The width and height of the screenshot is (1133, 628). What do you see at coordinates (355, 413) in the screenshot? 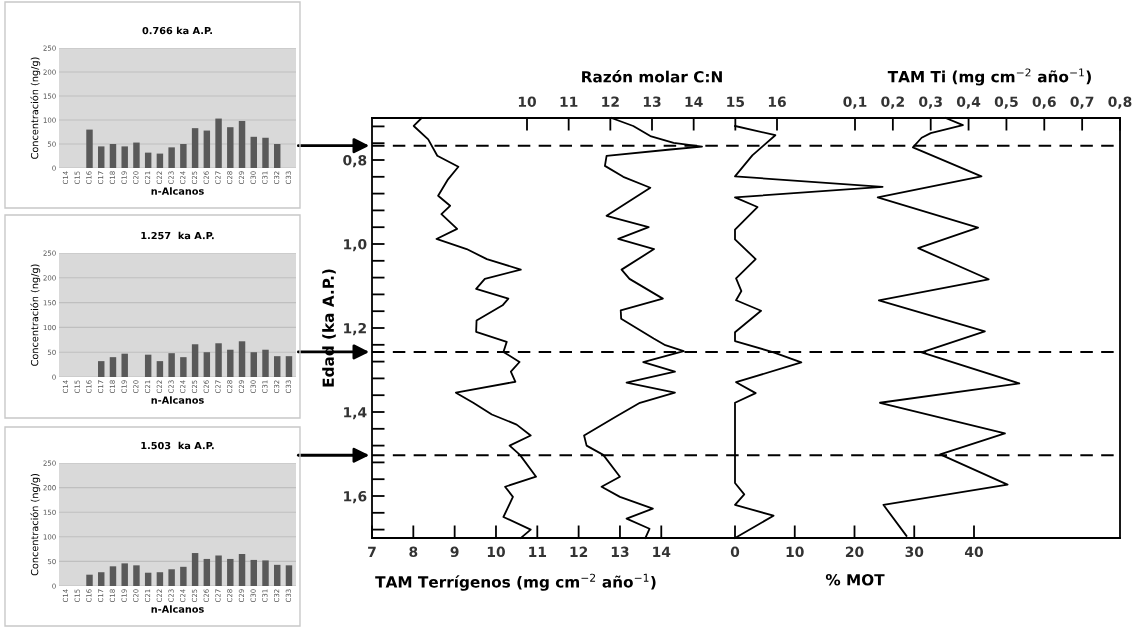
I see `y-tick-label: 1,4` at bounding box center [355, 413].